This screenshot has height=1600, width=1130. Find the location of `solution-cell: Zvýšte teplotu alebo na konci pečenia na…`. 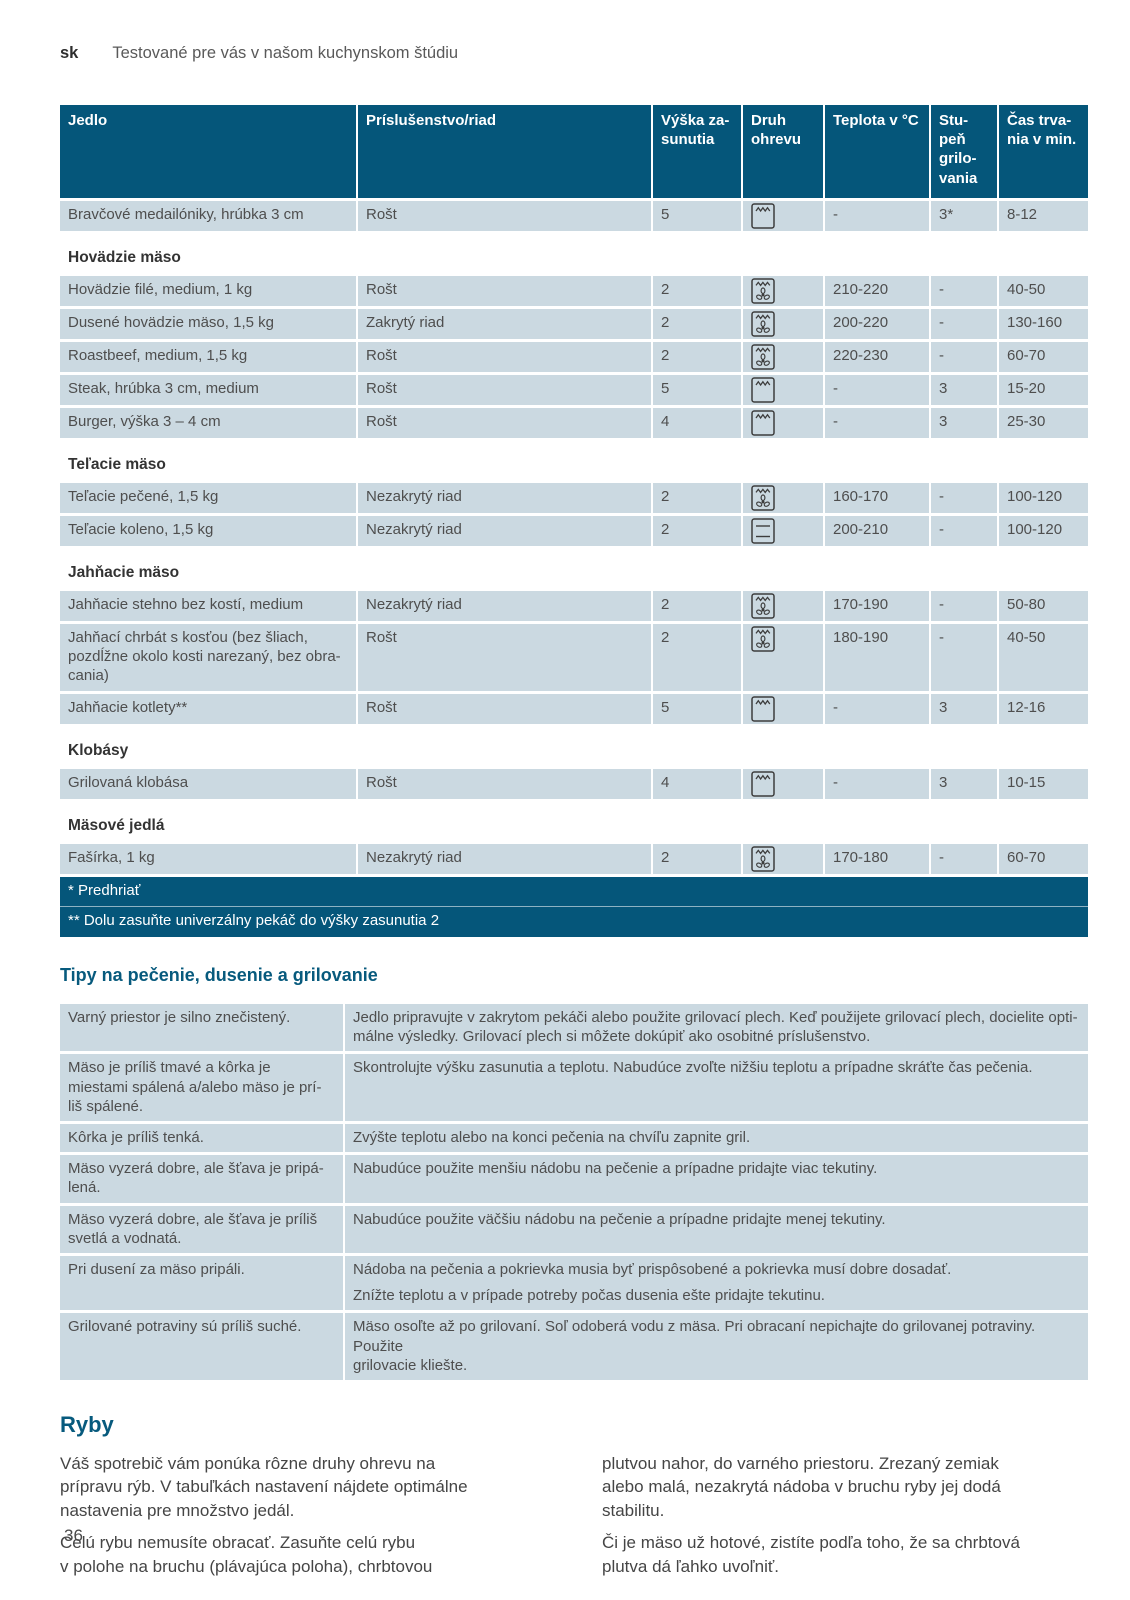

solution-cell: Zvýšte teplotu alebo na konci pečenia na… is located at coordinates (716, 1138).